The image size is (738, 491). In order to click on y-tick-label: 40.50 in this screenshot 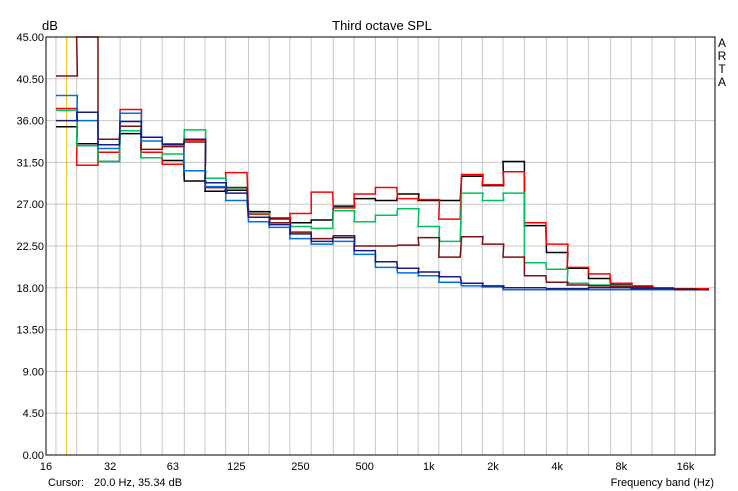, I will do `click(30, 80)`.